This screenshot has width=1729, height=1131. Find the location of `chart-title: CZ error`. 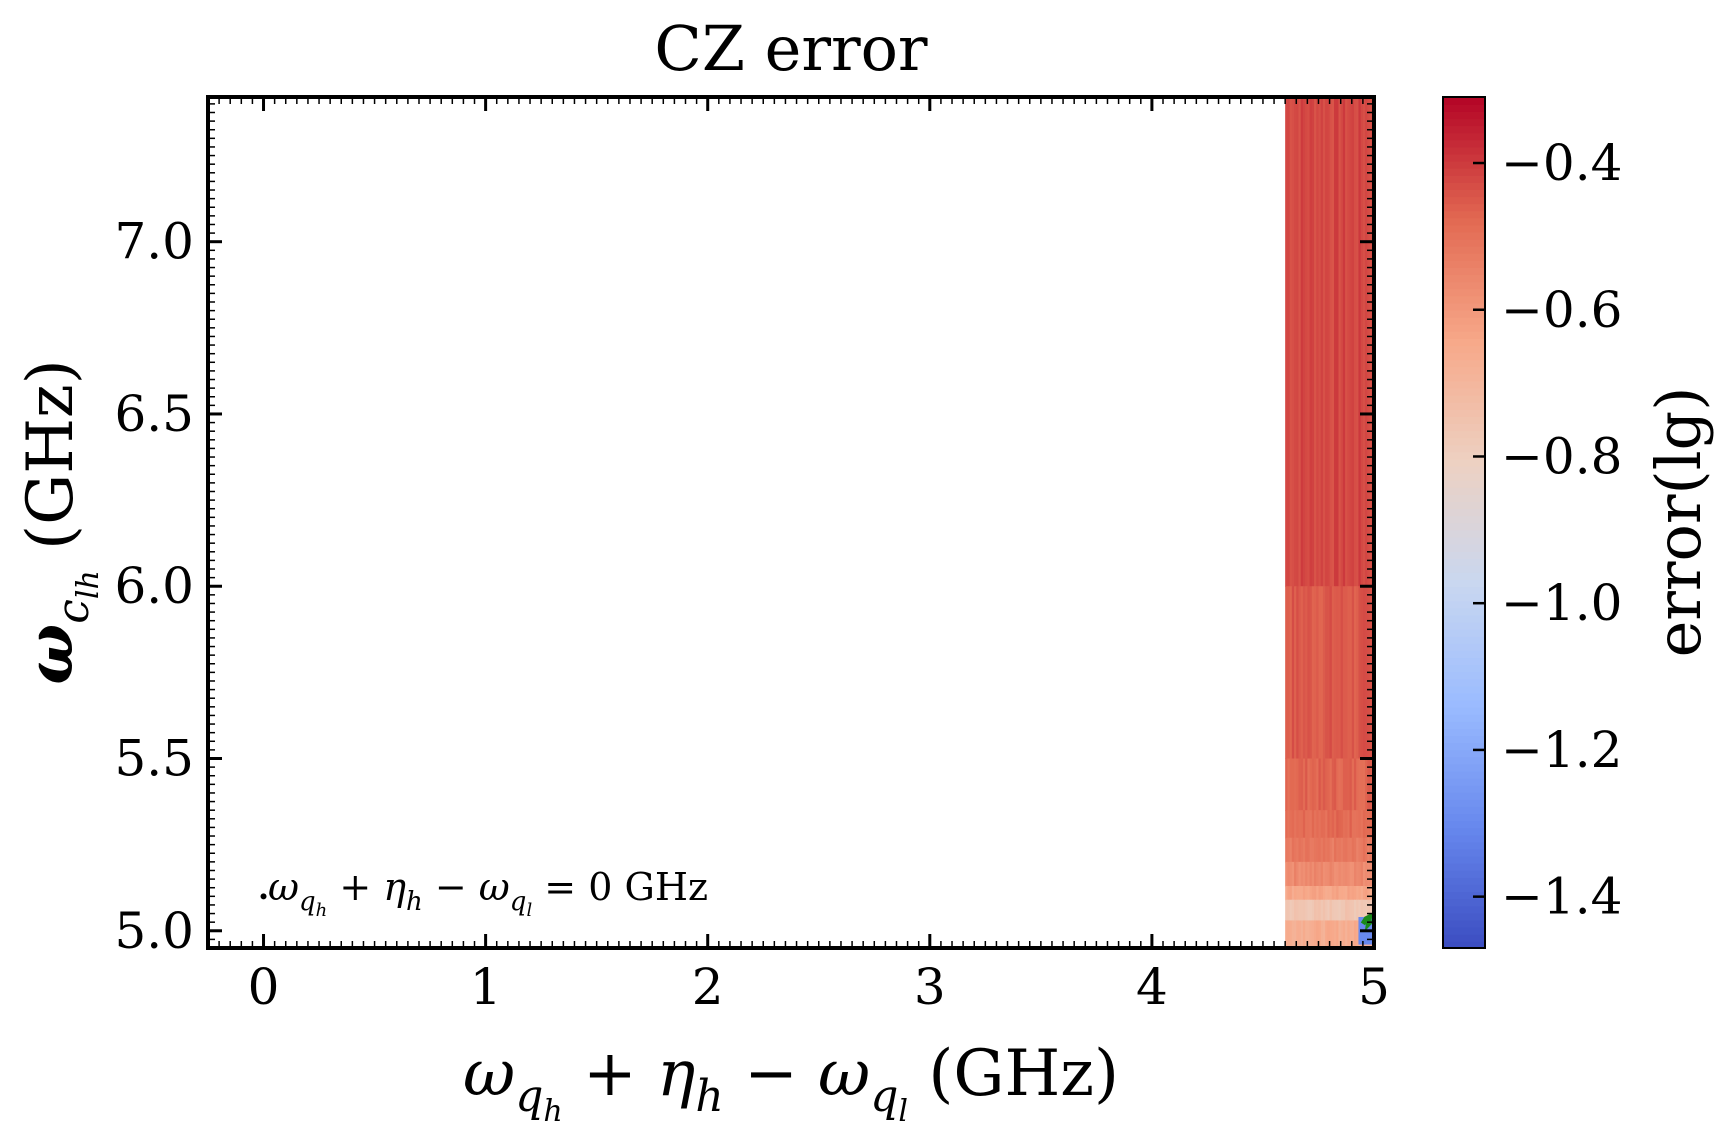

chart-title: CZ error is located at coordinates (791, 48).